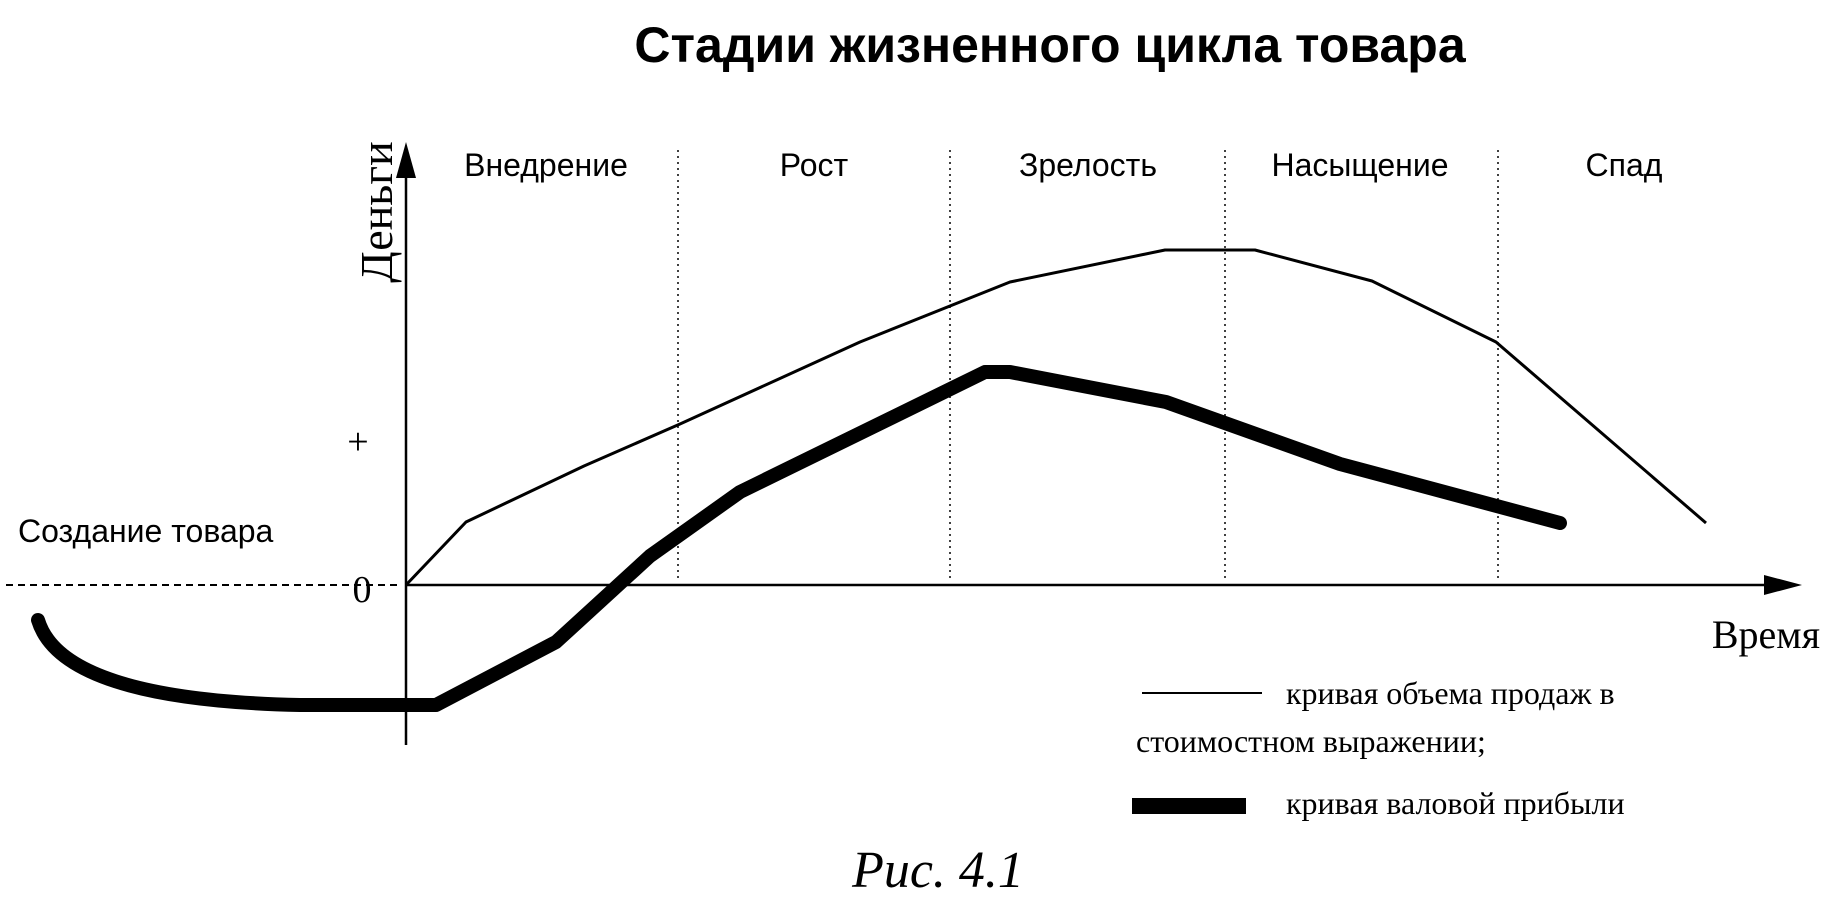  What do you see at coordinates (1624, 165) in the screenshot?
I see `stage-label-decline: Спад` at bounding box center [1624, 165].